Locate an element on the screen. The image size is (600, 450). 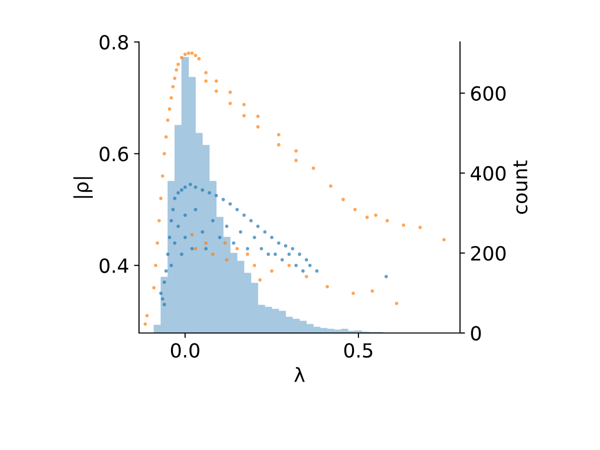
y2-tick-label: 0 is located at coordinates (476, 333).